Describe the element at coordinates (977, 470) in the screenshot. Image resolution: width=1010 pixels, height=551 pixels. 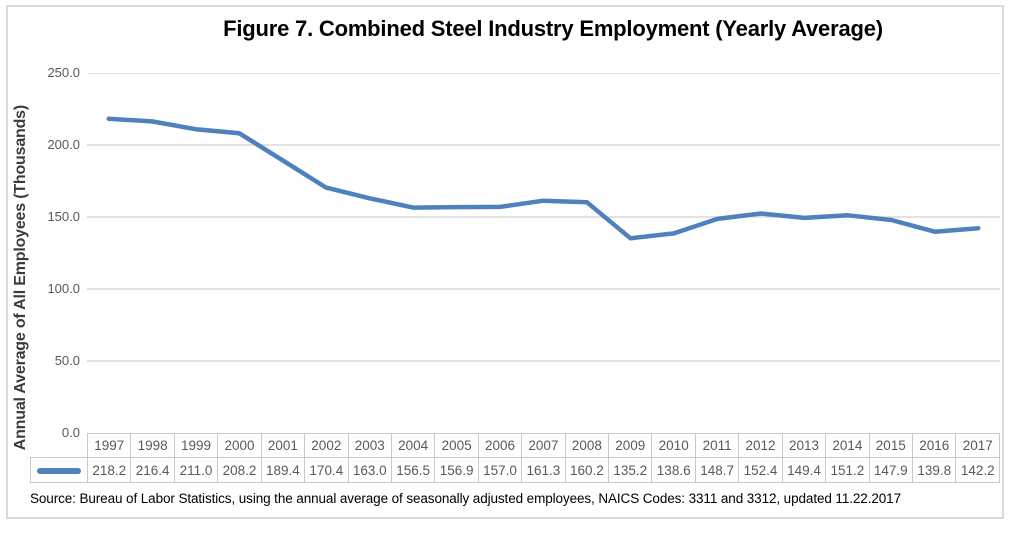
I see `value-cell: 142.2` at that location.